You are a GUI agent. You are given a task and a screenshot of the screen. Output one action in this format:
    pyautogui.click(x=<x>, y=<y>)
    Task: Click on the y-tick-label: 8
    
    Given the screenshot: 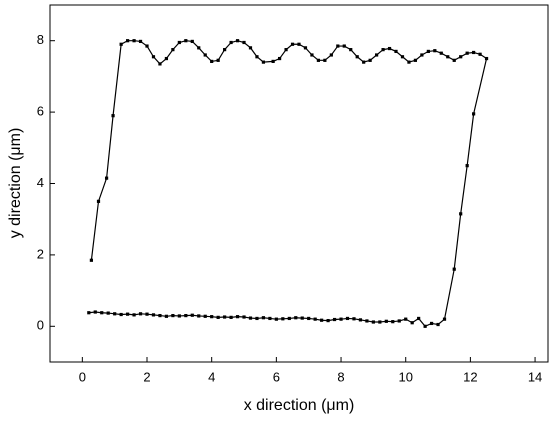 What is the action you would take?
    pyautogui.click(x=40, y=39)
    